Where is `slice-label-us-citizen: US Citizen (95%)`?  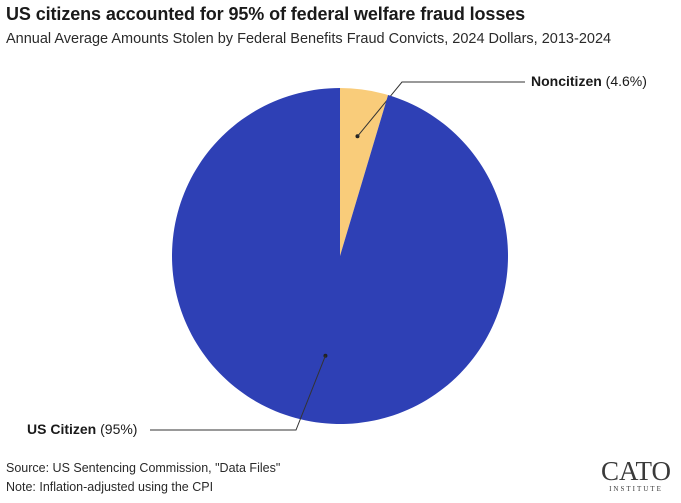 slice-label-us-citizen: US Citizen (95%) is located at coordinates (82, 429).